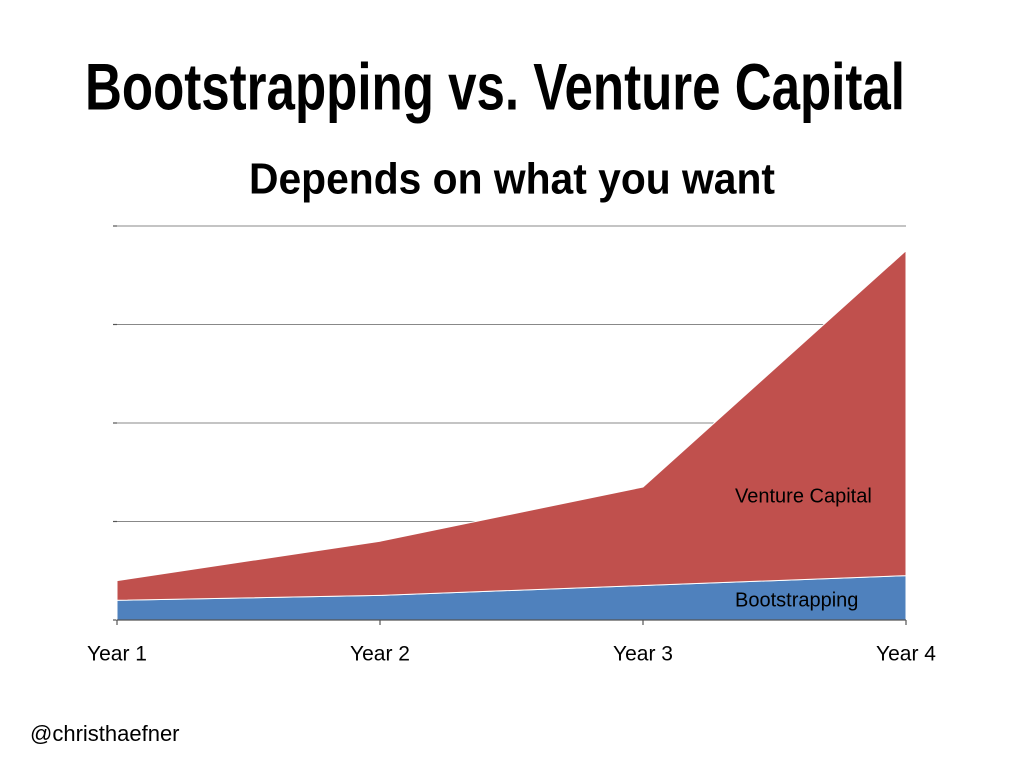 The width and height of the screenshot is (1024, 768). I want to click on series-label: Venture Capital, so click(803, 496).